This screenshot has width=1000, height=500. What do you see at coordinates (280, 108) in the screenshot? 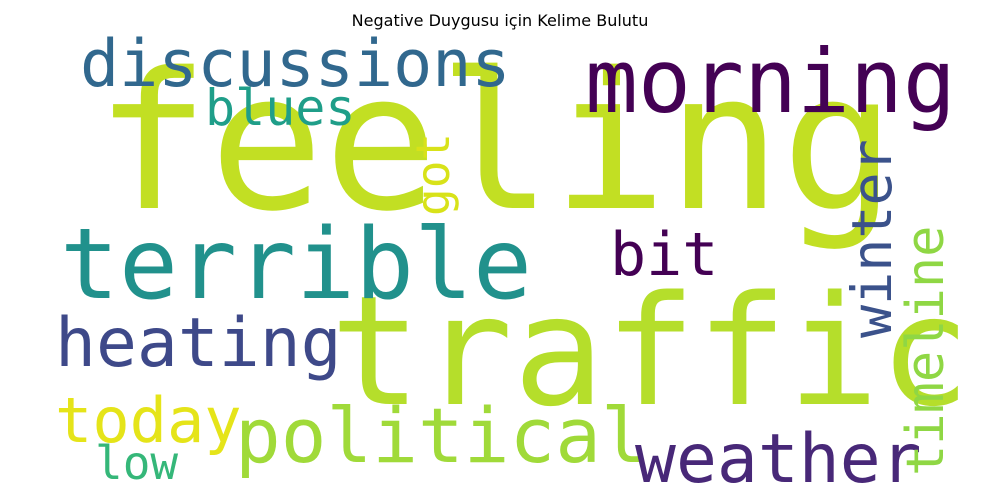
I see `word-blues: blues` at bounding box center [280, 108].